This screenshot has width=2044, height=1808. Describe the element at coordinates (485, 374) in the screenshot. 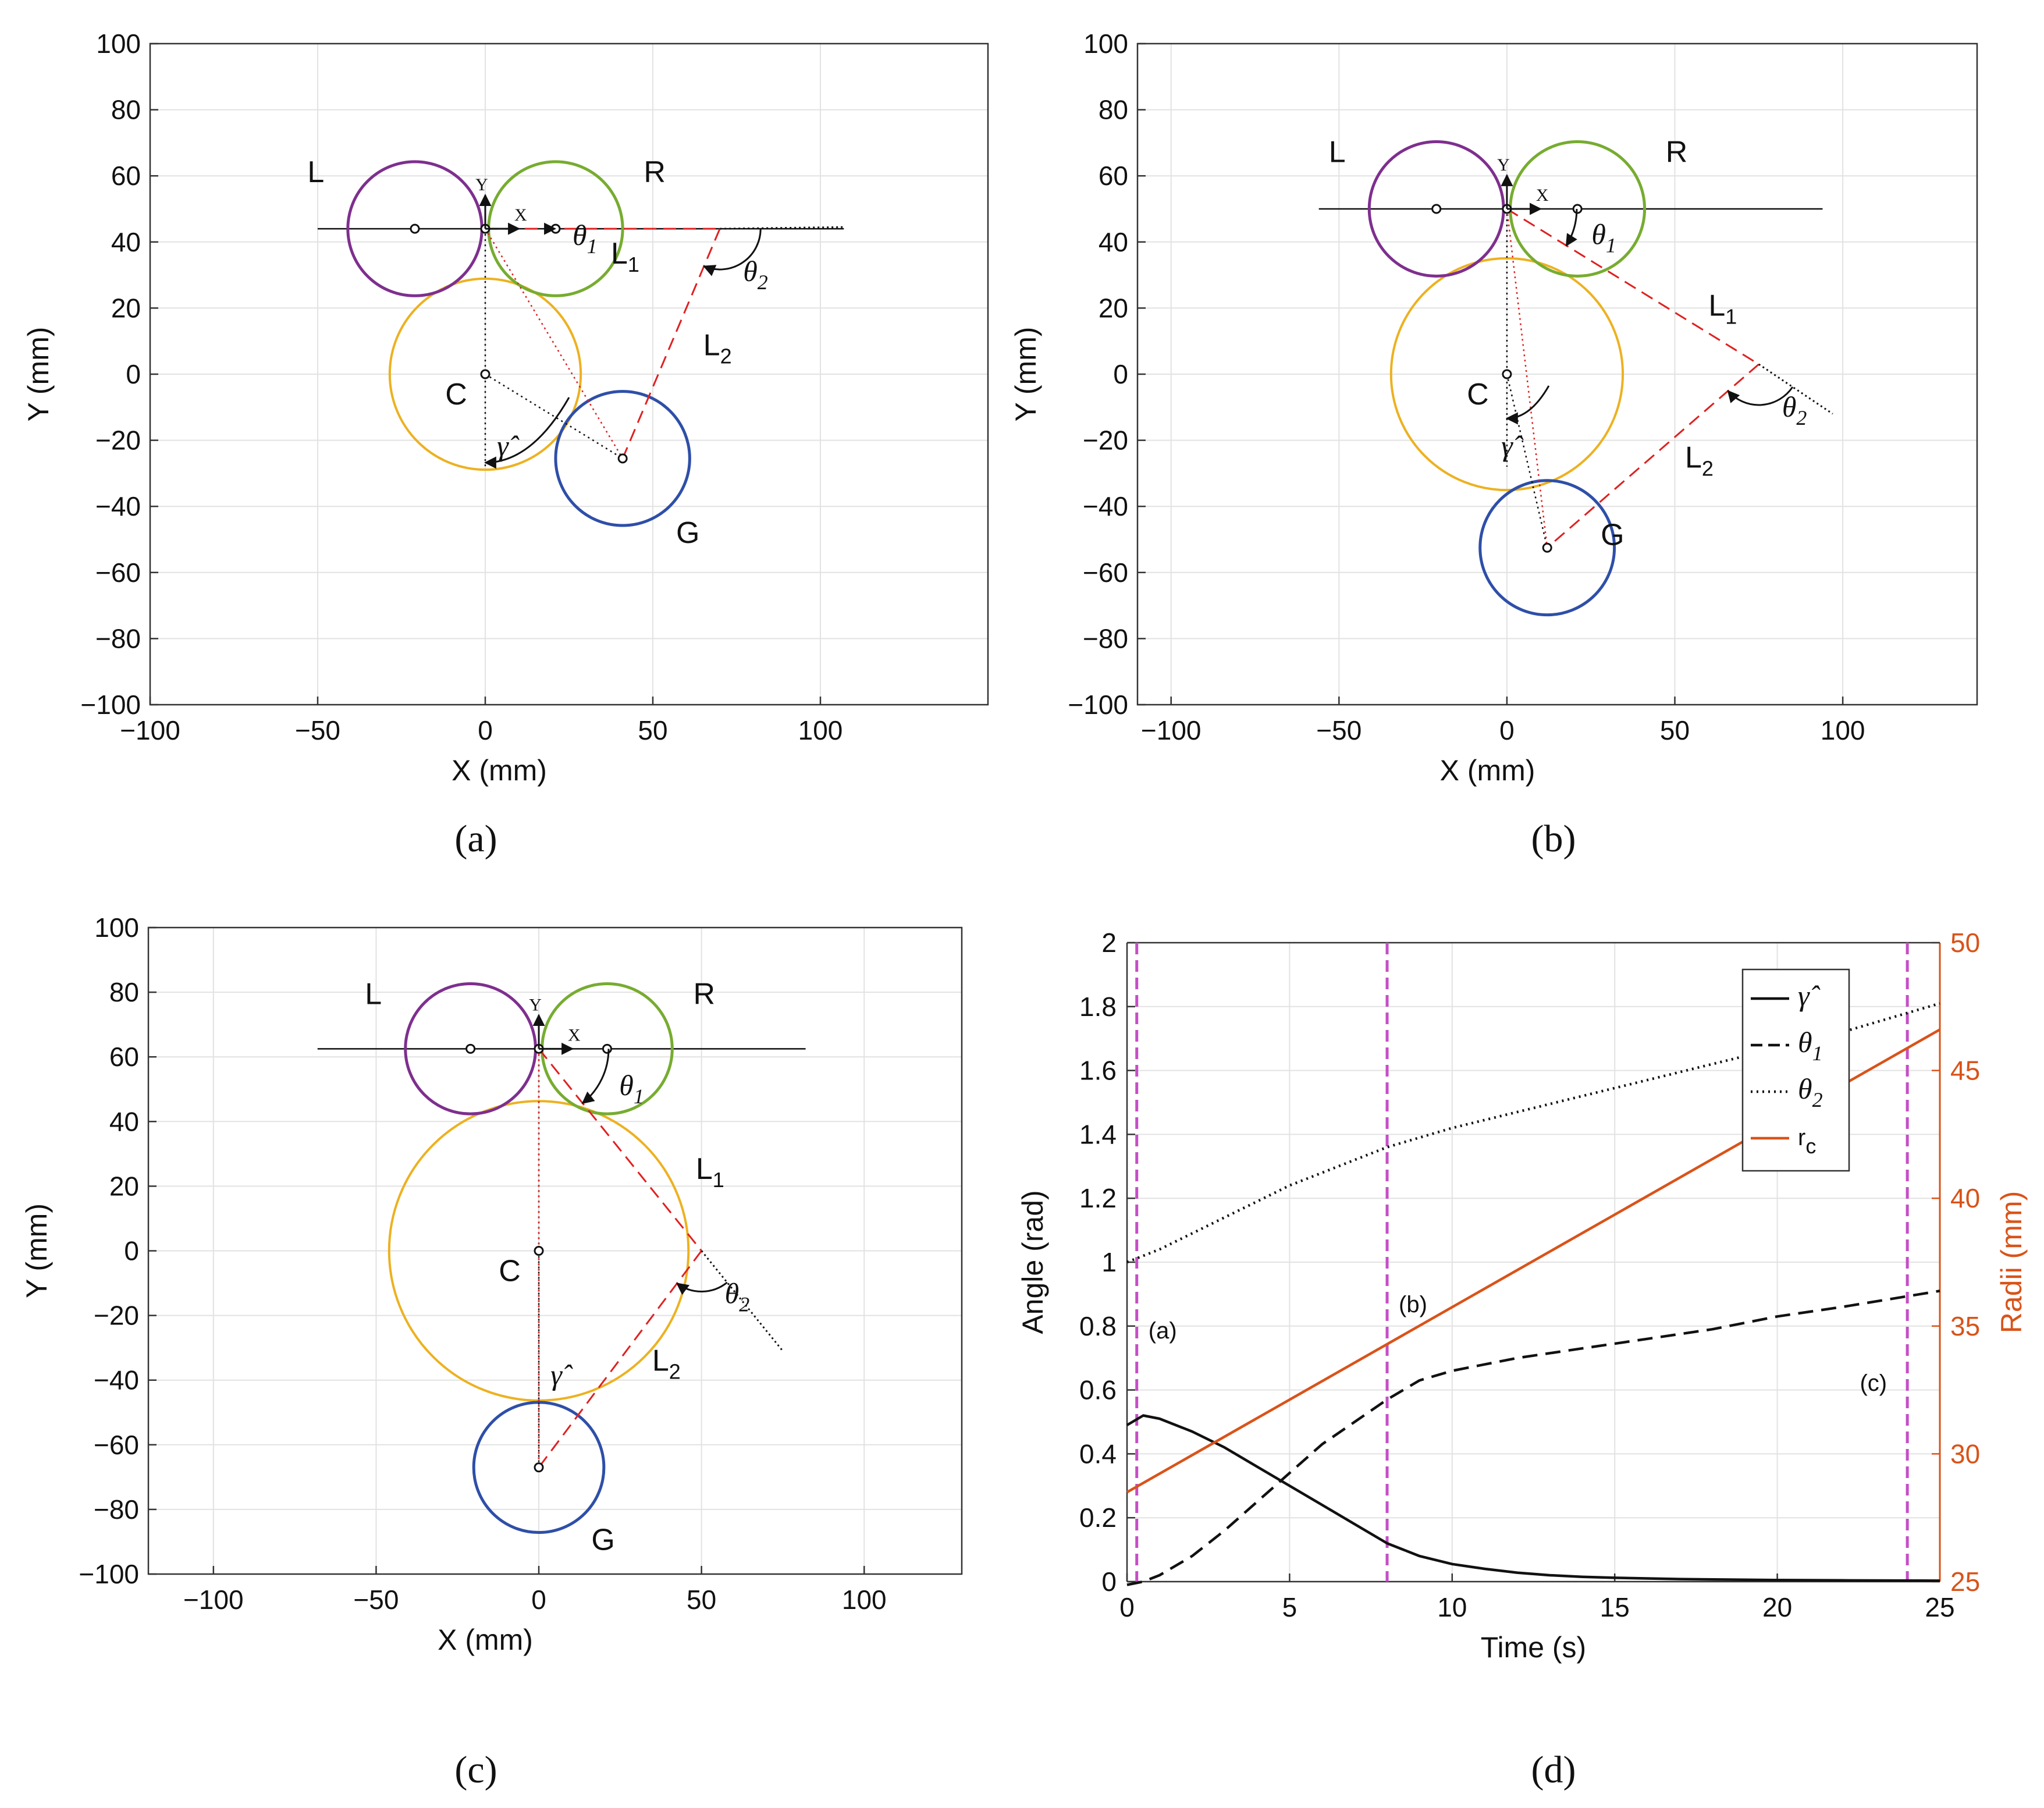

I see `center-point-c-a` at that location.